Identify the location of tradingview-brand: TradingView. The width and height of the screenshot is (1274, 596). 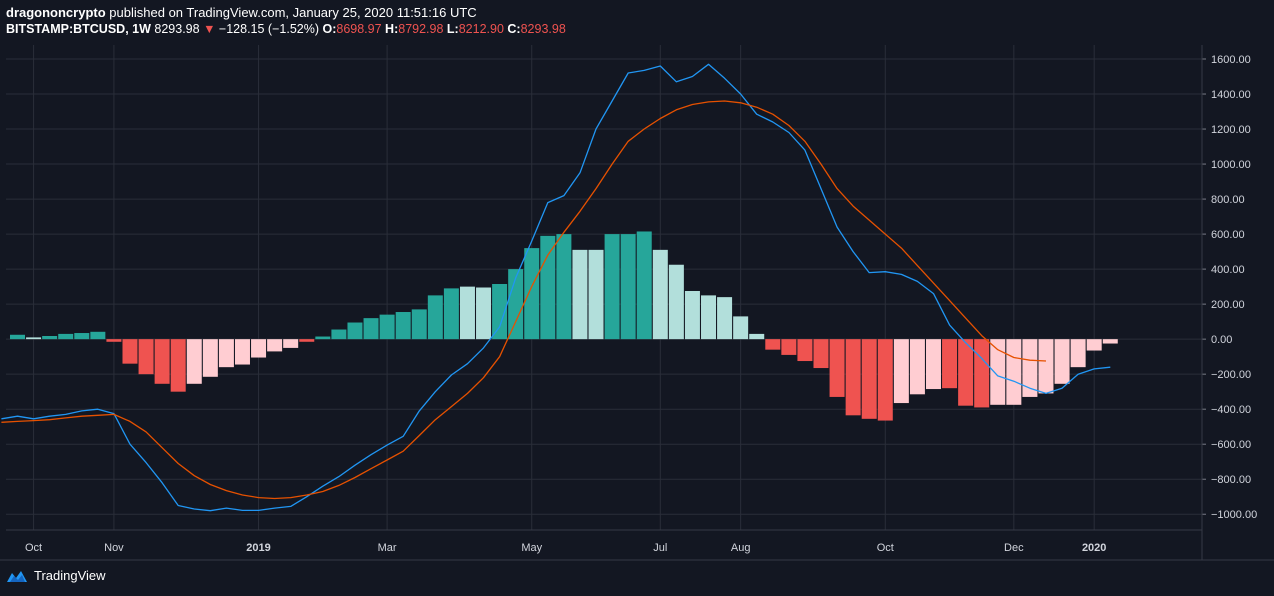
(56, 575).